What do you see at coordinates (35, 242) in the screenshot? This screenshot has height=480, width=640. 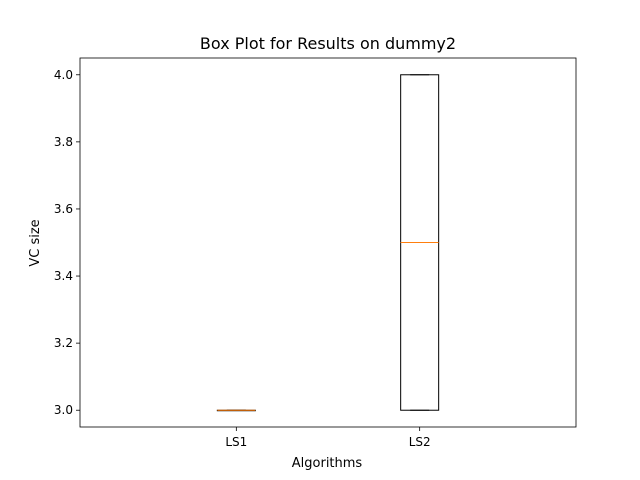 I see `y-axis-label: VC size` at bounding box center [35, 242].